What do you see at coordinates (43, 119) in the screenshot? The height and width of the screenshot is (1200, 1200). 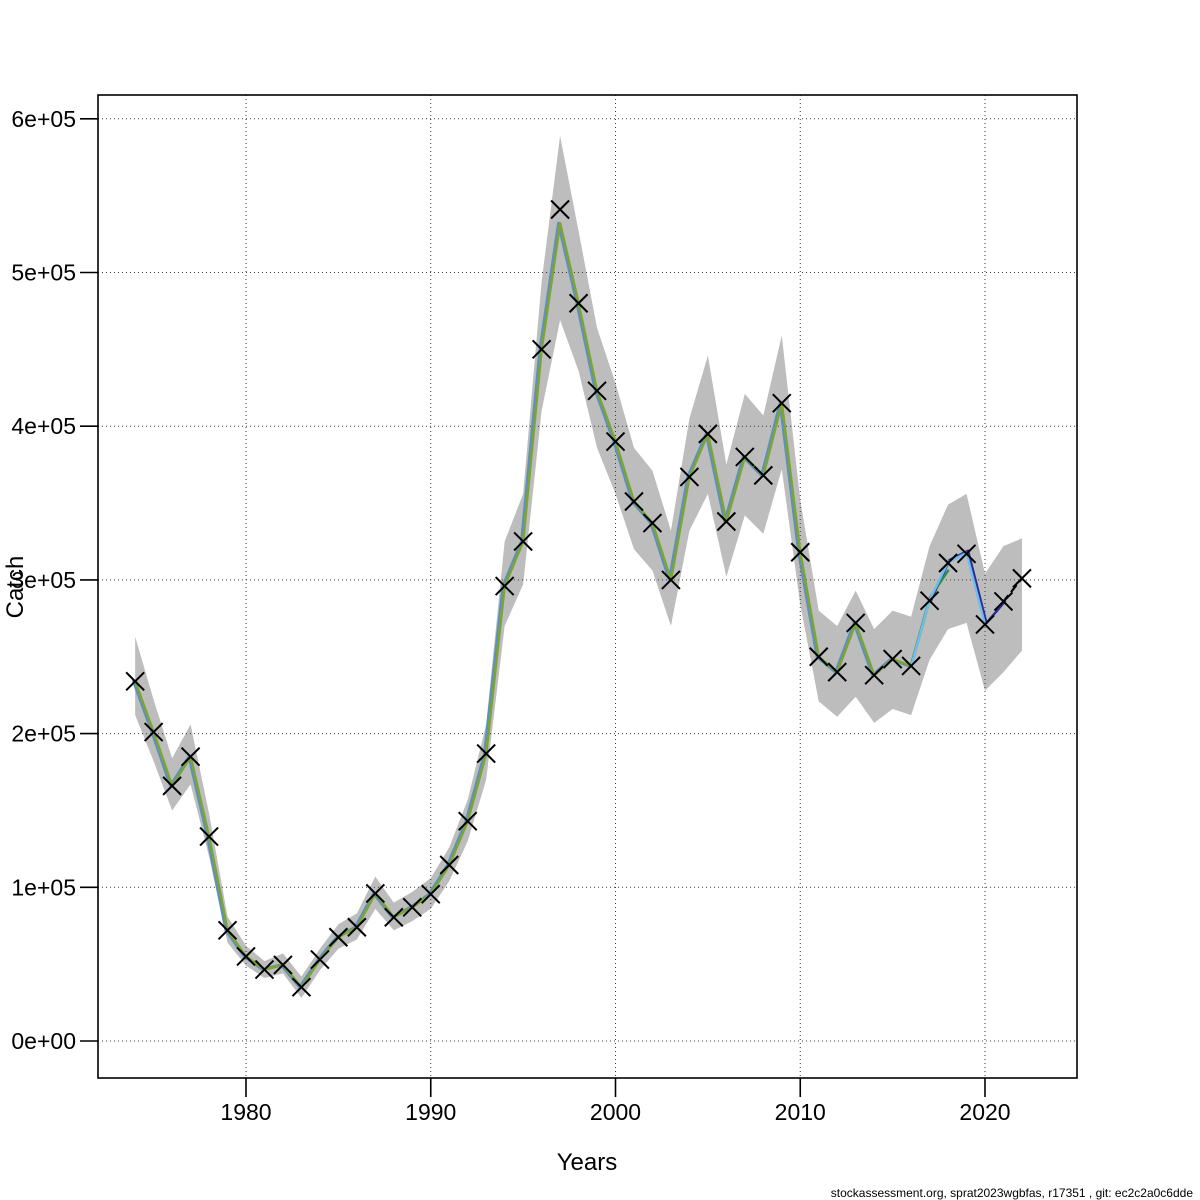 I see `y-tick-label: 6e+05` at bounding box center [43, 119].